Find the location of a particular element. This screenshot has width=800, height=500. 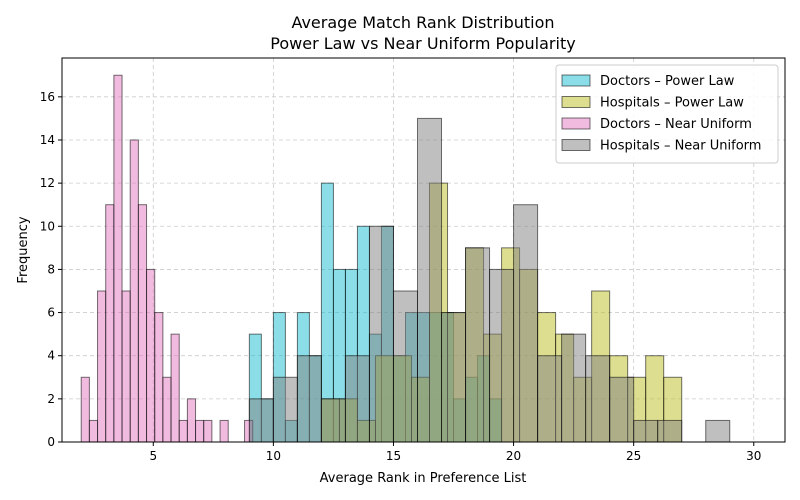

x-tick-label: 5 is located at coordinates (153, 456).